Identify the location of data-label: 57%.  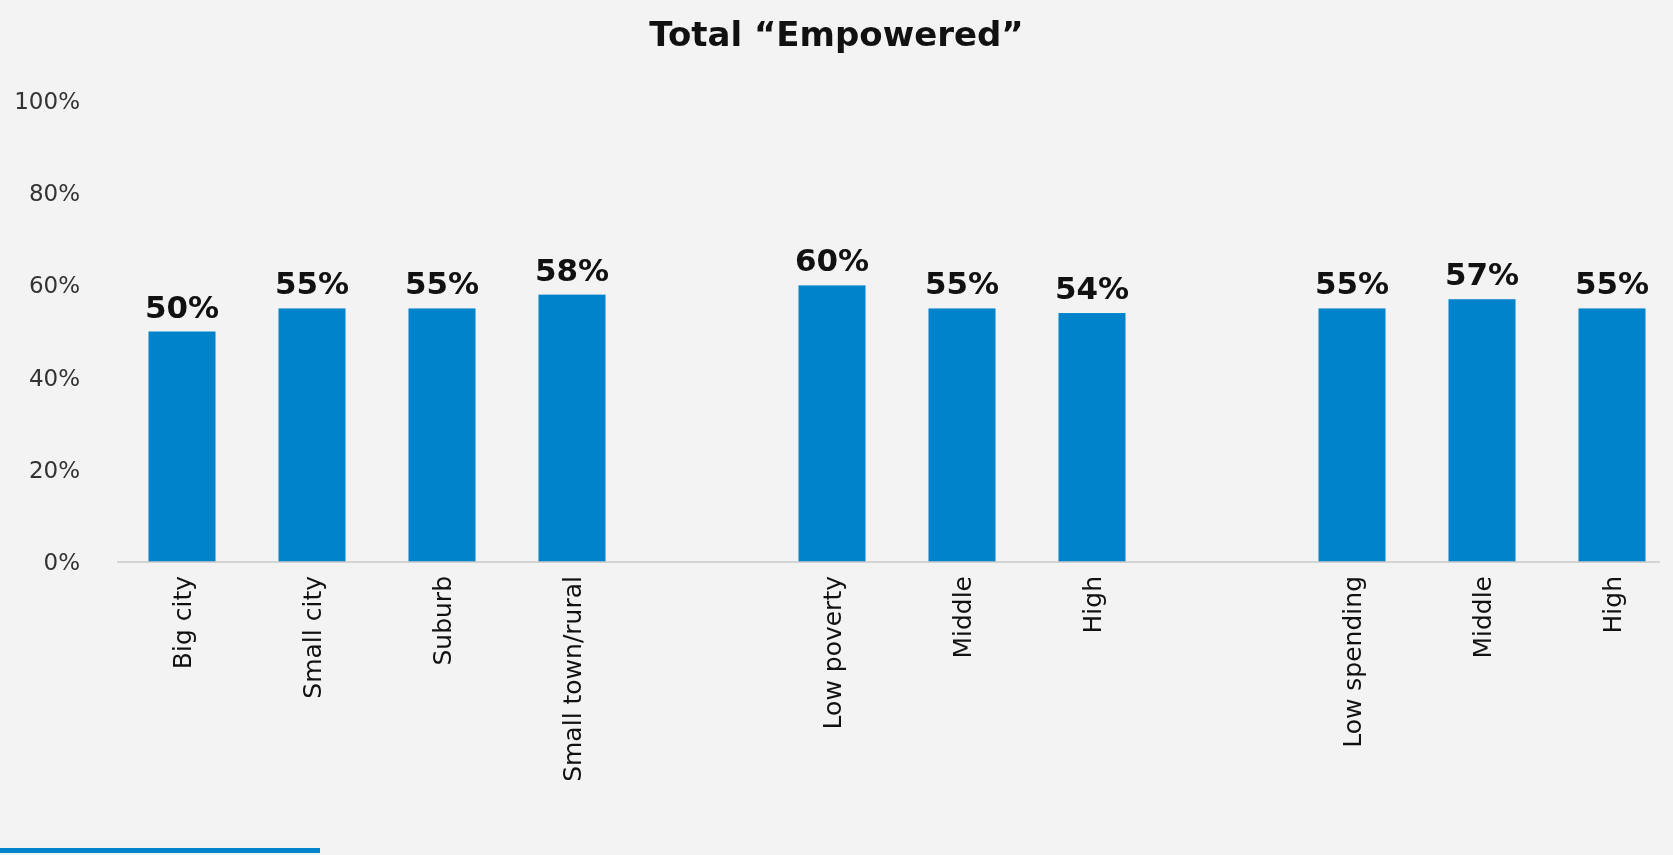
(1482, 274).